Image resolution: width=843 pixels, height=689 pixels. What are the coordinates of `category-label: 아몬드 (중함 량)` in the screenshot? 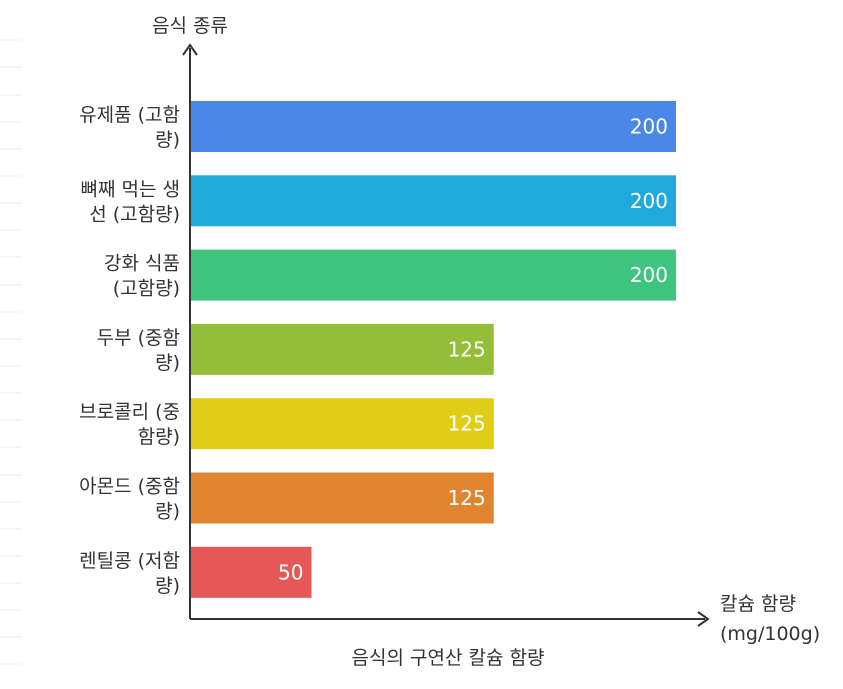 It's located at (129, 499).